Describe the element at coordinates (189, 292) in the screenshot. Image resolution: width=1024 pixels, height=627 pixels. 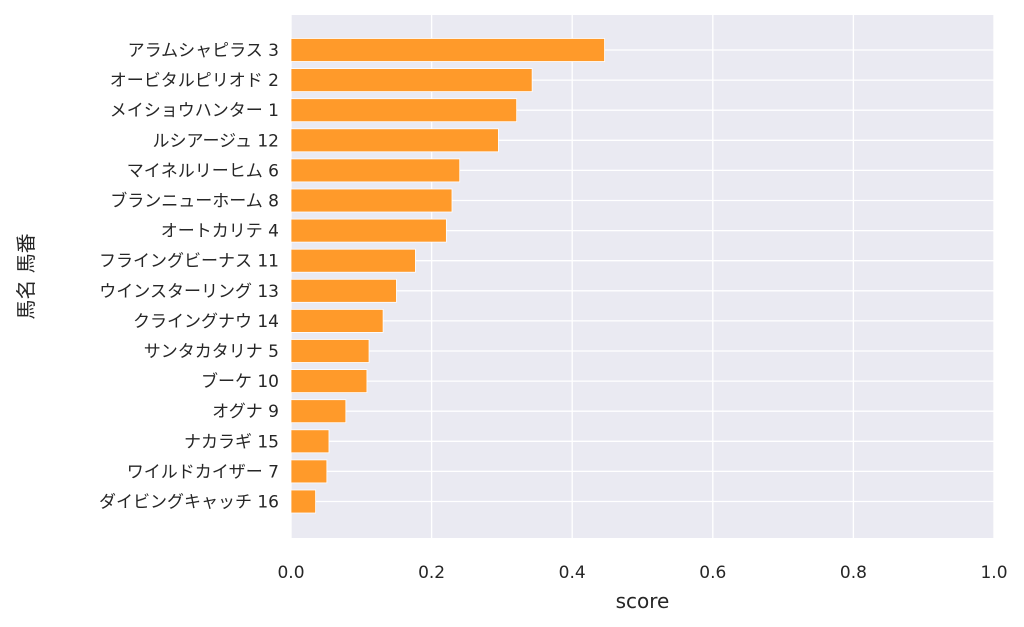
I see `y-tick-label: ウインスターリング 13` at that location.